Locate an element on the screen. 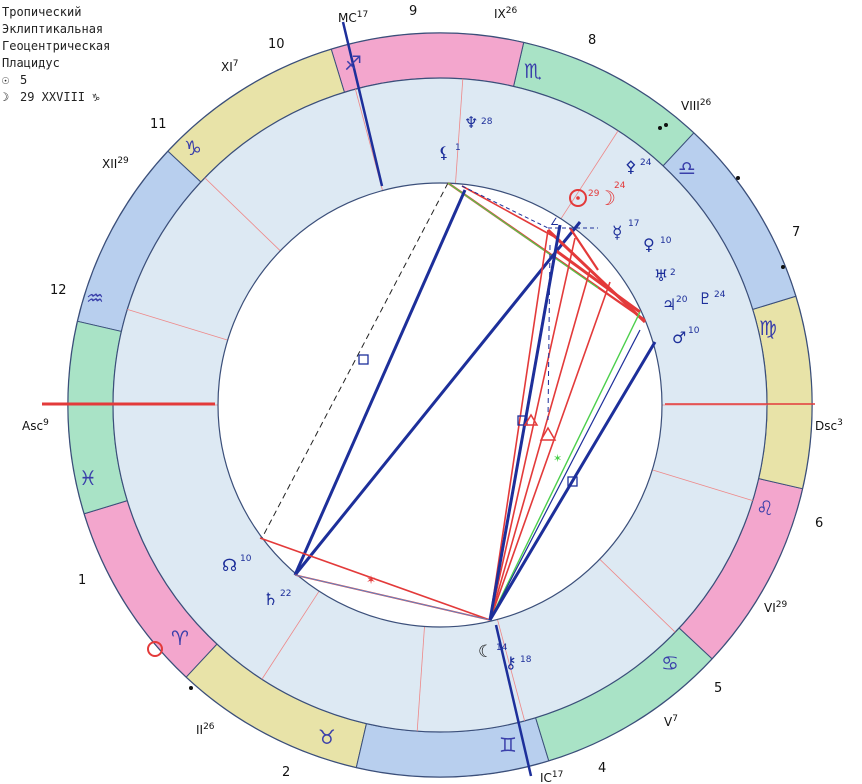 The image size is (862, 784). aries-sign-icon: ♈ is located at coordinates (180, 638).